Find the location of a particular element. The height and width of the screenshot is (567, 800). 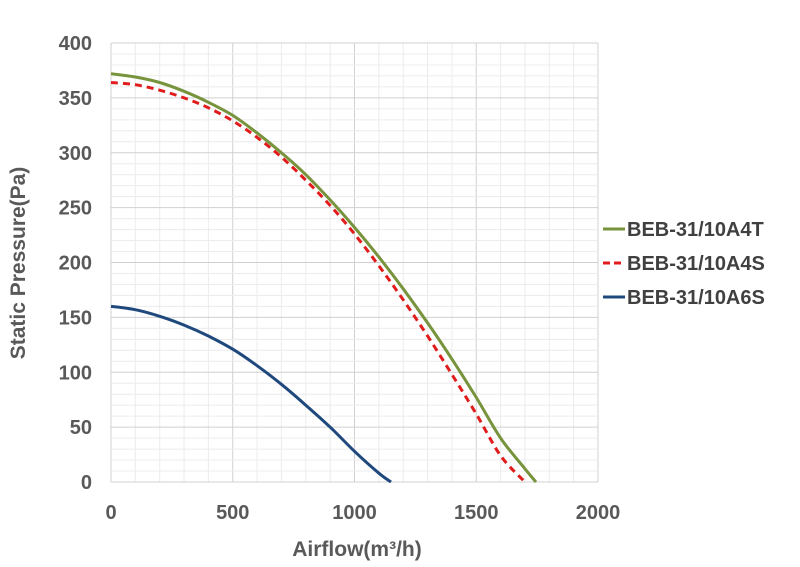

y-tick-label: 400 is located at coordinates (75, 44).